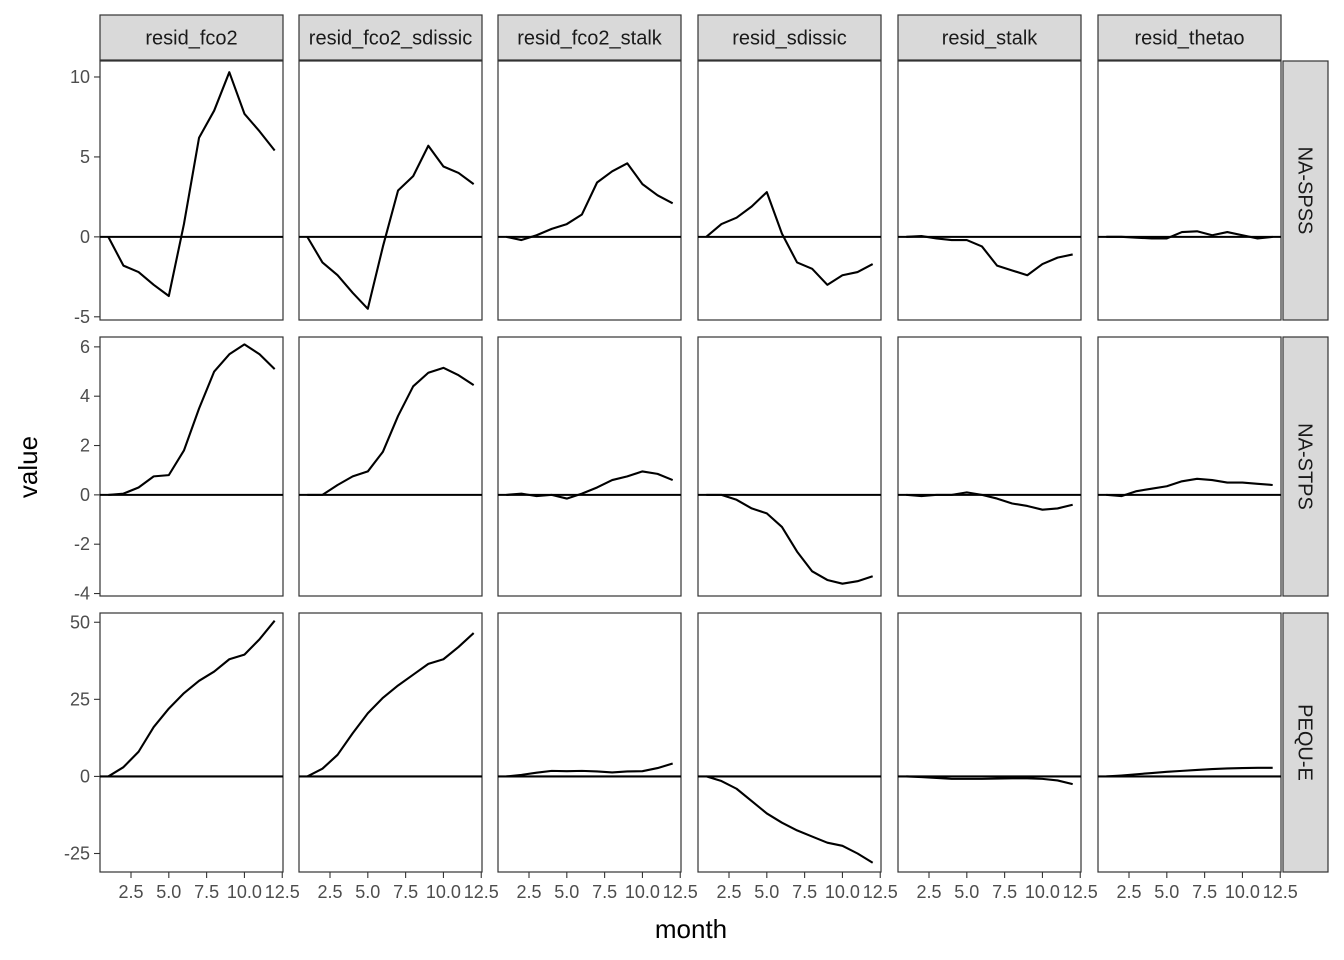  Describe the element at coordinates (85, 446) in the screenshot. I see `y-tick-label: 2` at that location.